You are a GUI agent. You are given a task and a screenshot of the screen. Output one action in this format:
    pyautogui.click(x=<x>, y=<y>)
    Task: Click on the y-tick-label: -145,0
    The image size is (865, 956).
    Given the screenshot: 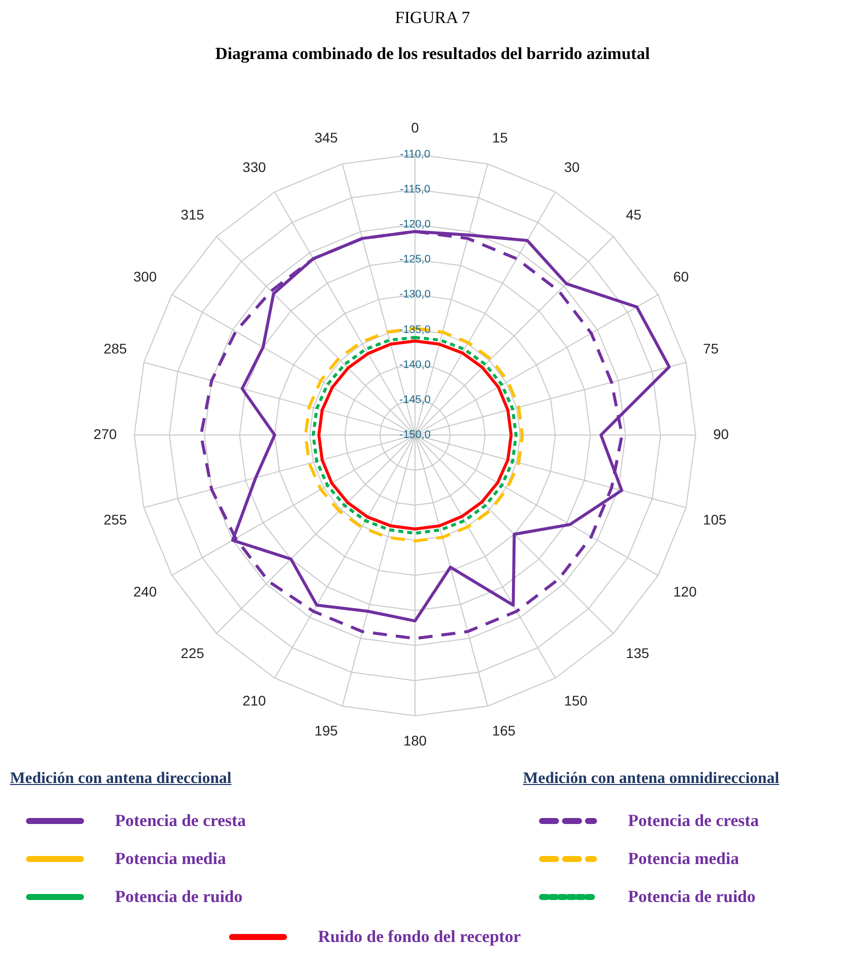 What is the action you would take?
    pyautogui.click(x=415, y=400)
    